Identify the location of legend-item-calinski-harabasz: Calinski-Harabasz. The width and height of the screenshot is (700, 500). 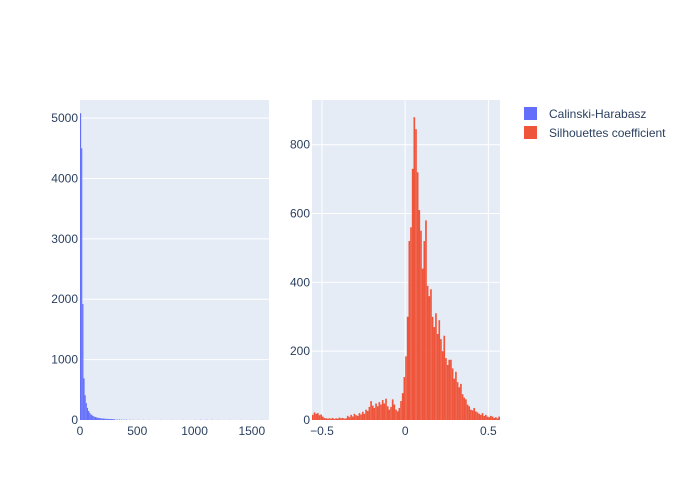
(585, 114).